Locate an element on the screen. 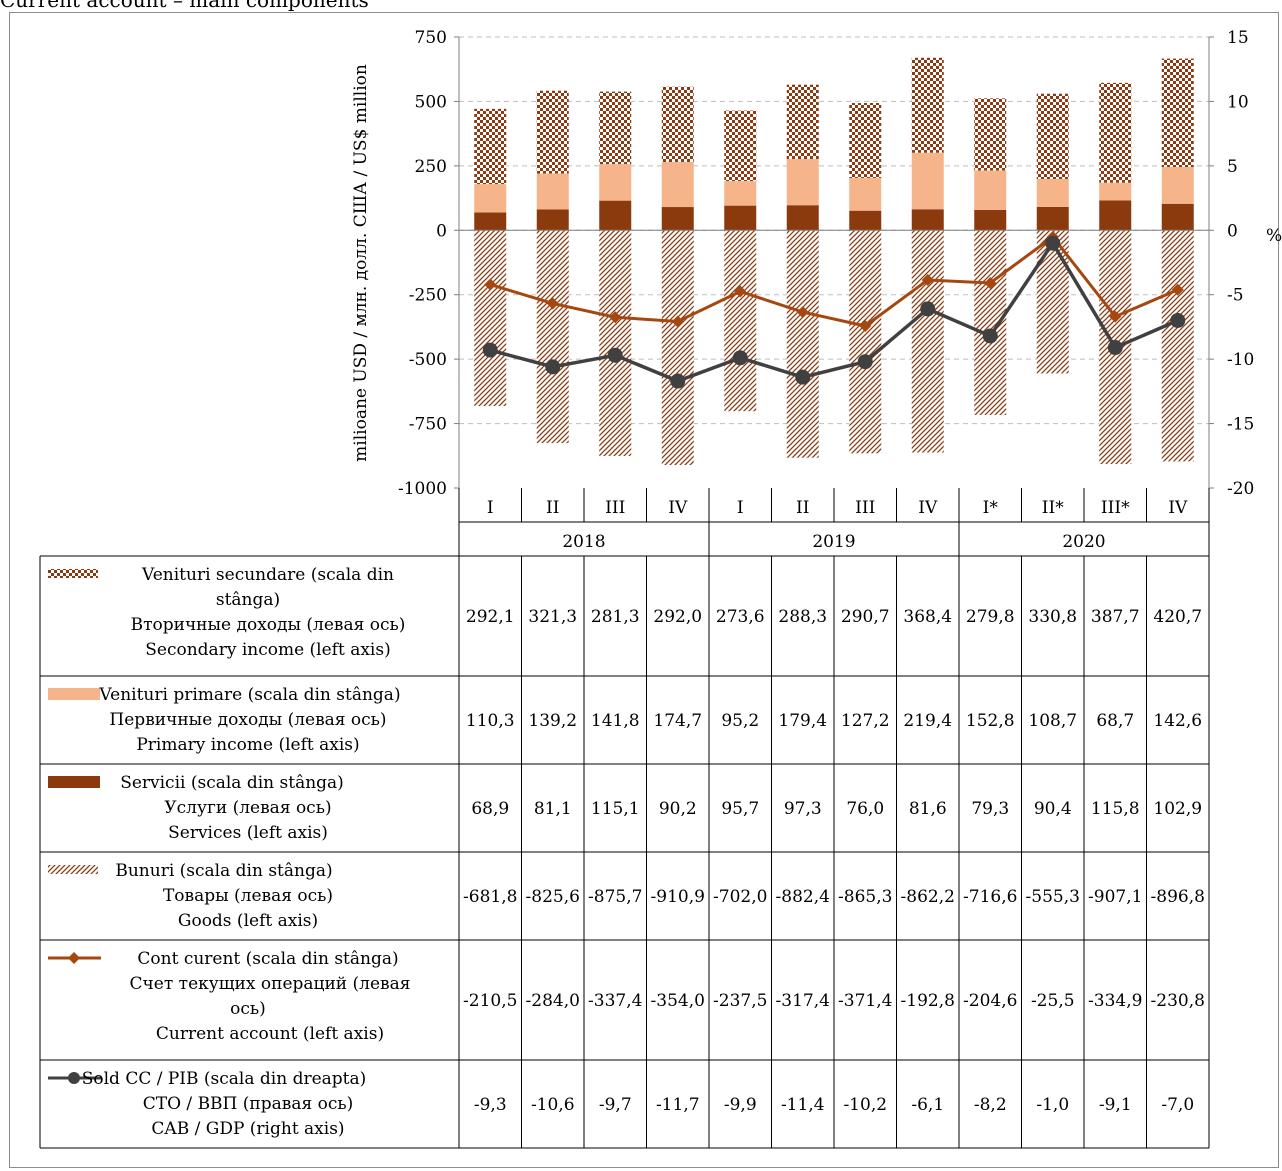 This screenshot has height=1171, width=1282. table-value: 292,1 is located at coordinates (490, 617).